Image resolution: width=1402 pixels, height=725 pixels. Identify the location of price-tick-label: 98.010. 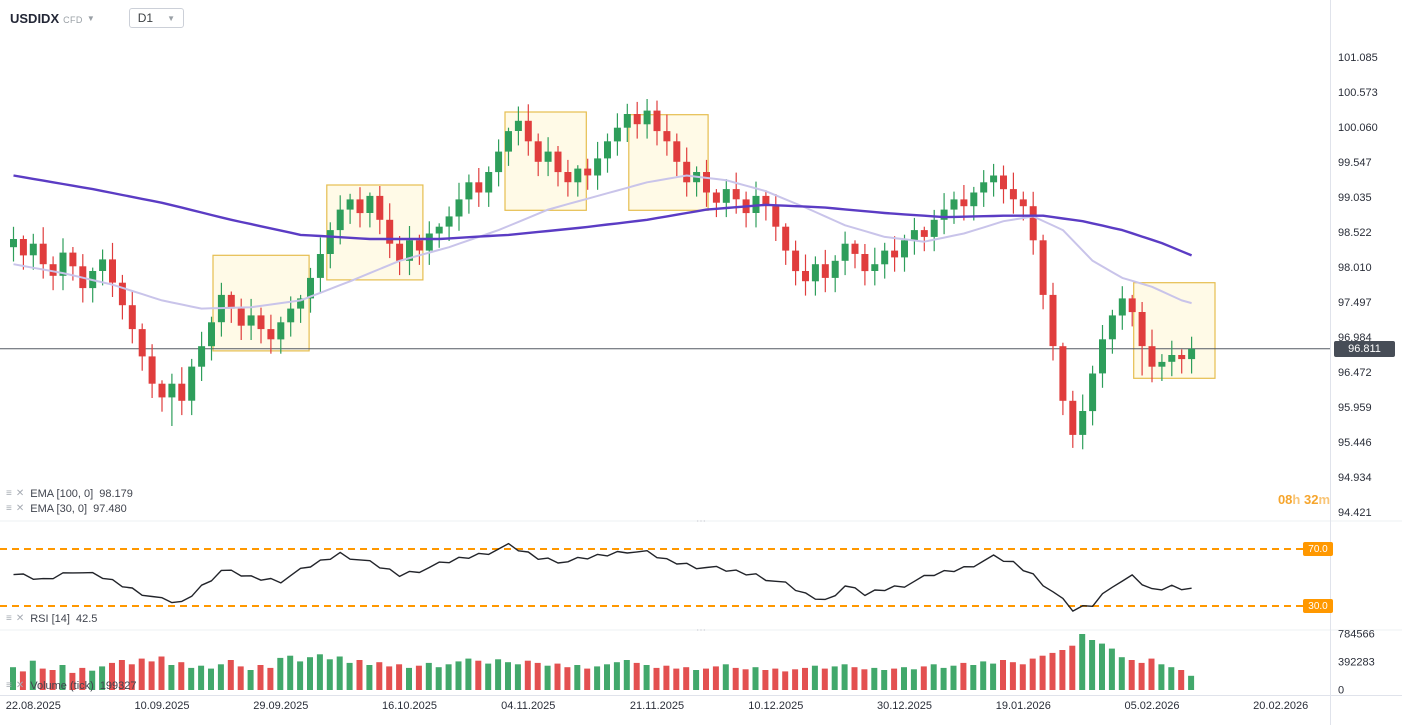
(1355, 268).